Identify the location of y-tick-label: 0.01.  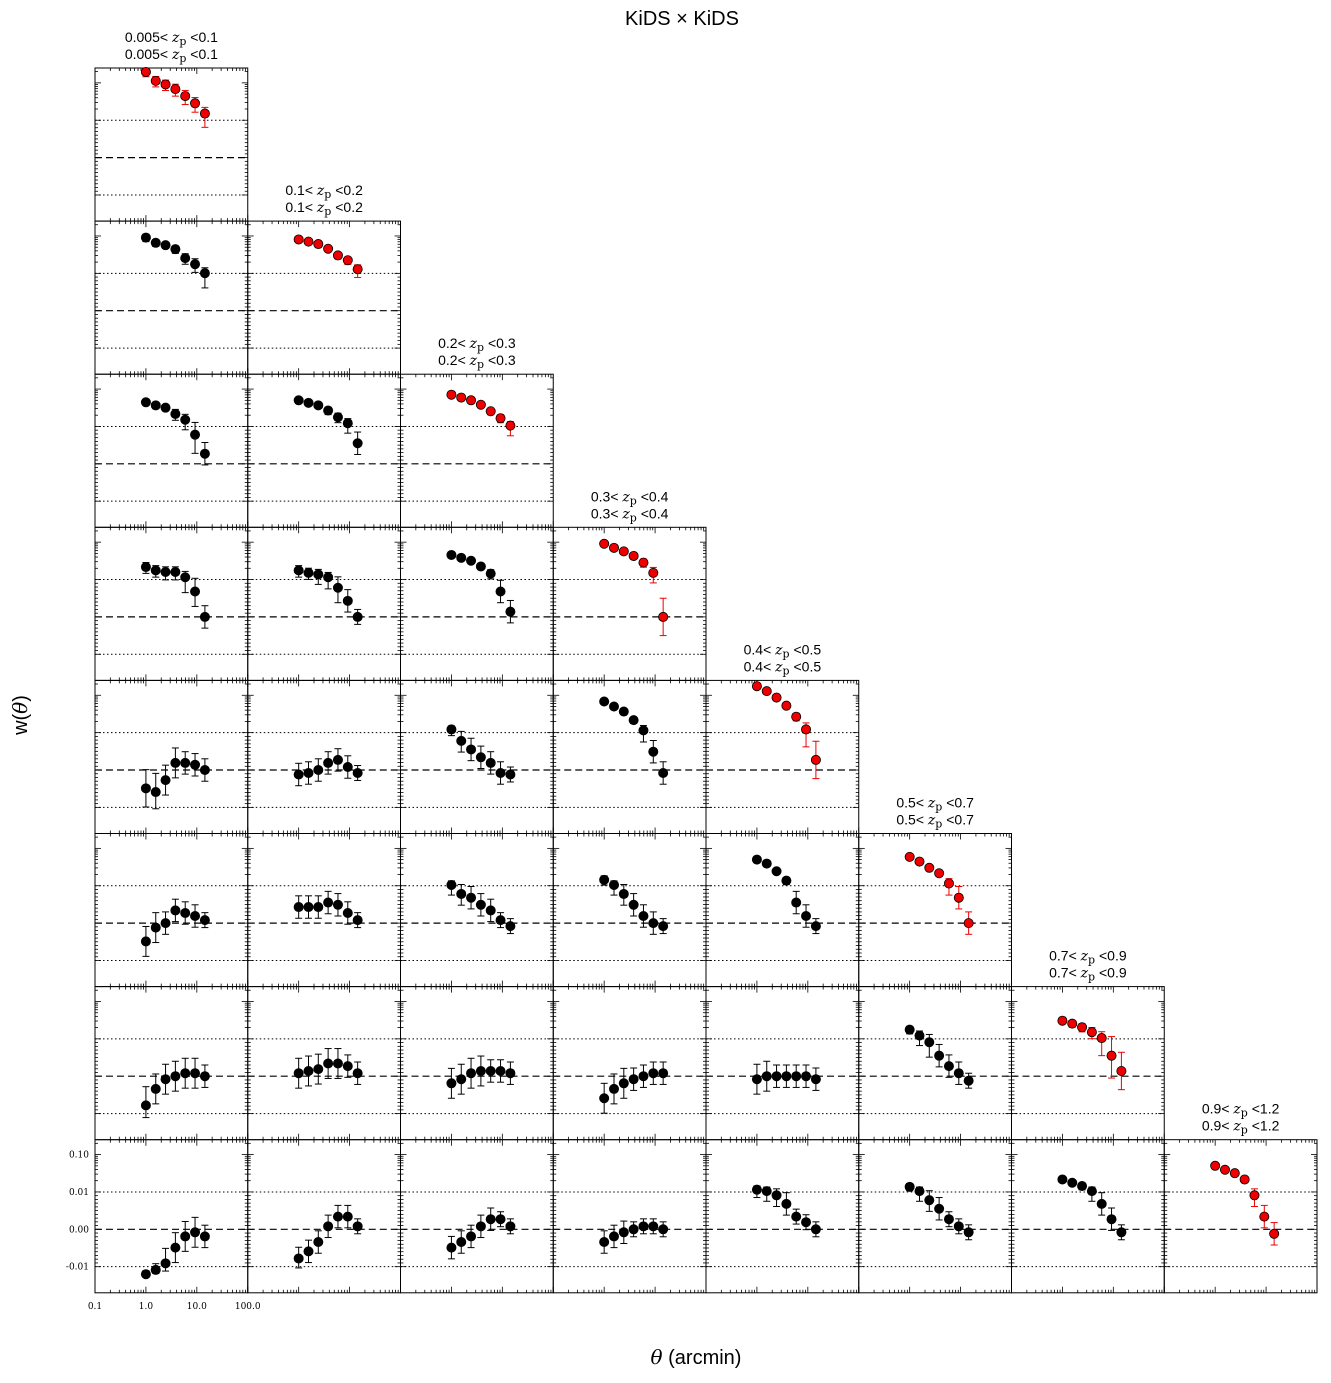
(79, 1193).